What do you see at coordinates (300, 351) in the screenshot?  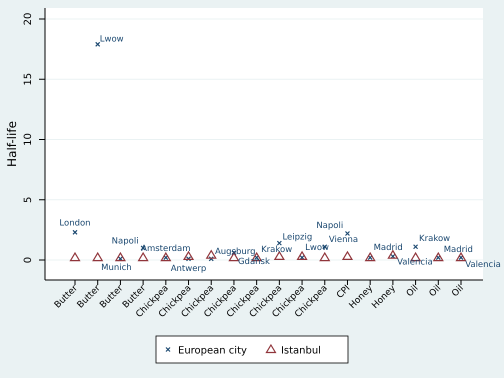 I see `legend-label: Istanbul` at bounding box center [300, 351].